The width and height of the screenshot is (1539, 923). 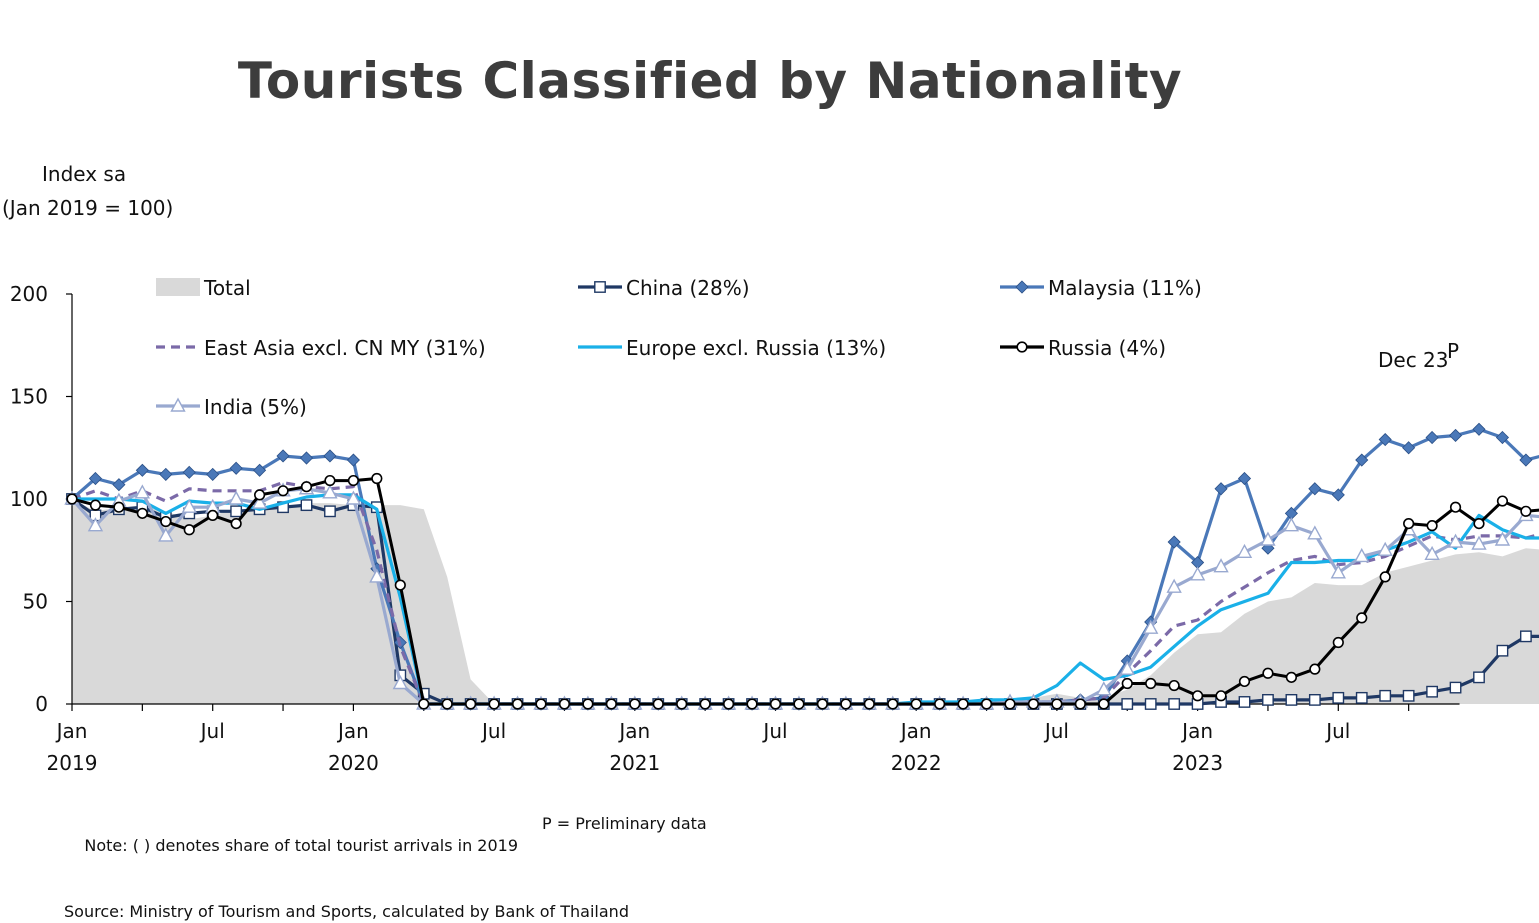 What do you see at coordinates (710, 81) in the screenshot?
I see `chart-title: Tourists Classified by Nationality` at bounding box center [710, 81].